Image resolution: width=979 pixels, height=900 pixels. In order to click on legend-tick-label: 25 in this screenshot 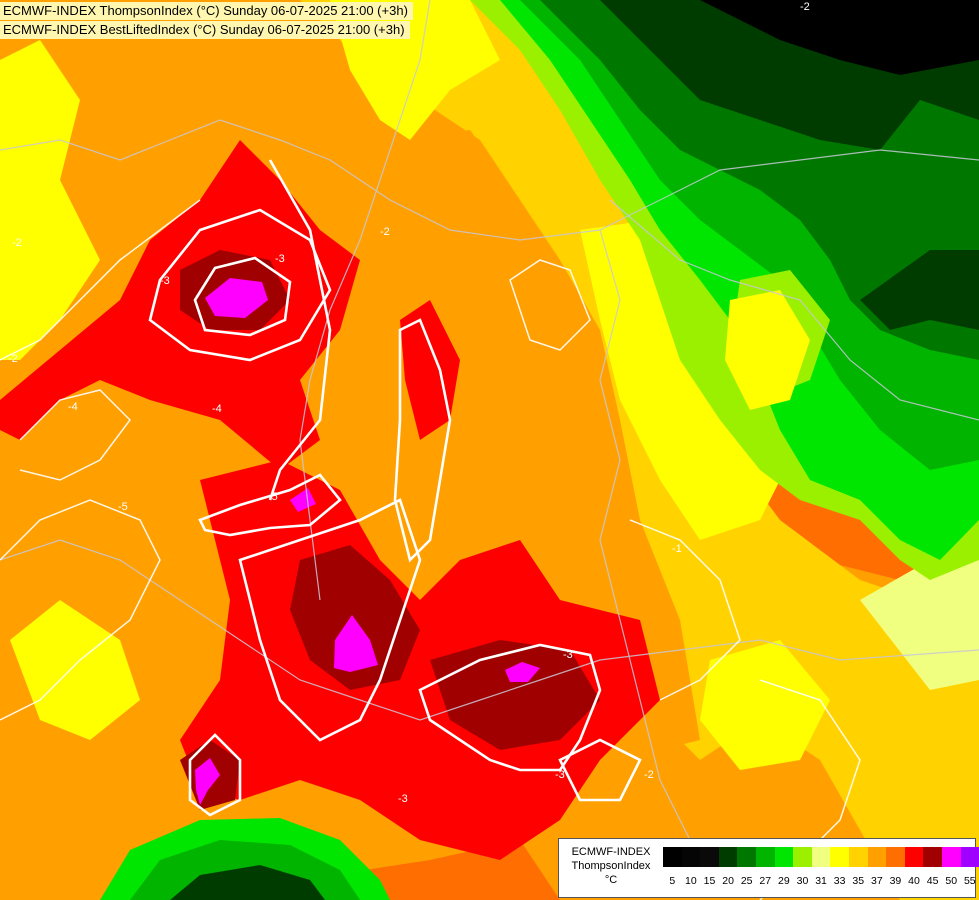, I will do `click(746, 881)`.